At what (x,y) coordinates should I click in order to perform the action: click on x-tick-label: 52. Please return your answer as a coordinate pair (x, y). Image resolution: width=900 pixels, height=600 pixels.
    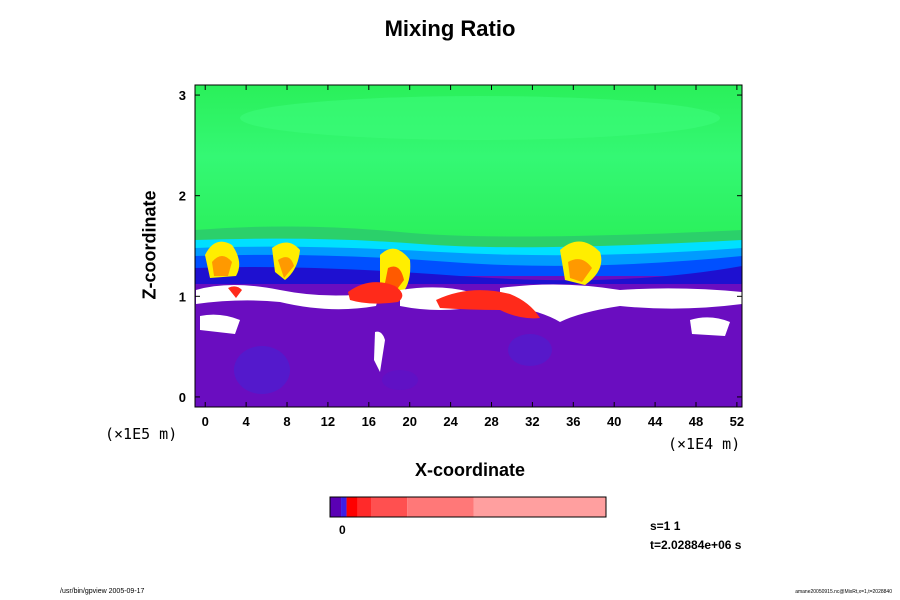
    Looking at the image, I should click on (737, 421).